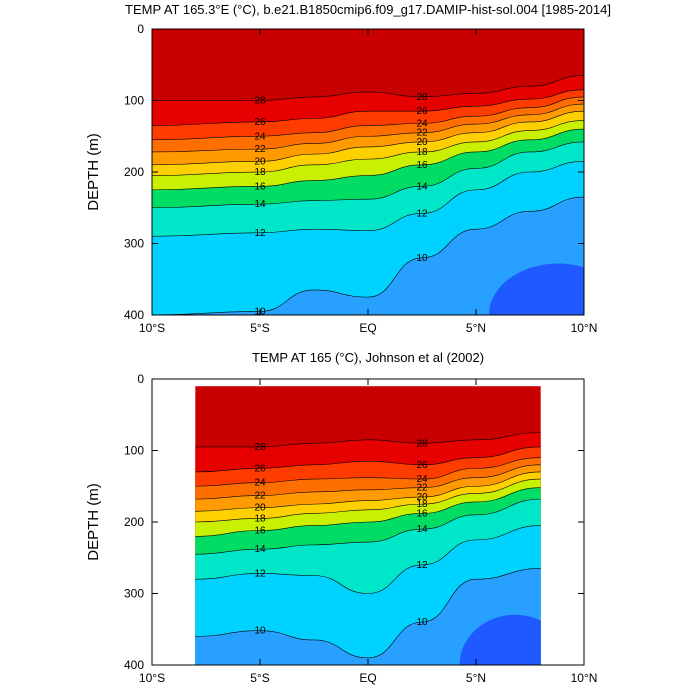 The height and width of the screenshot is (700, 700). Describe the element at coordinates (93, 172) in the screenshot. I see `panel-top-ylabel: DEPTH (m)` at that location.